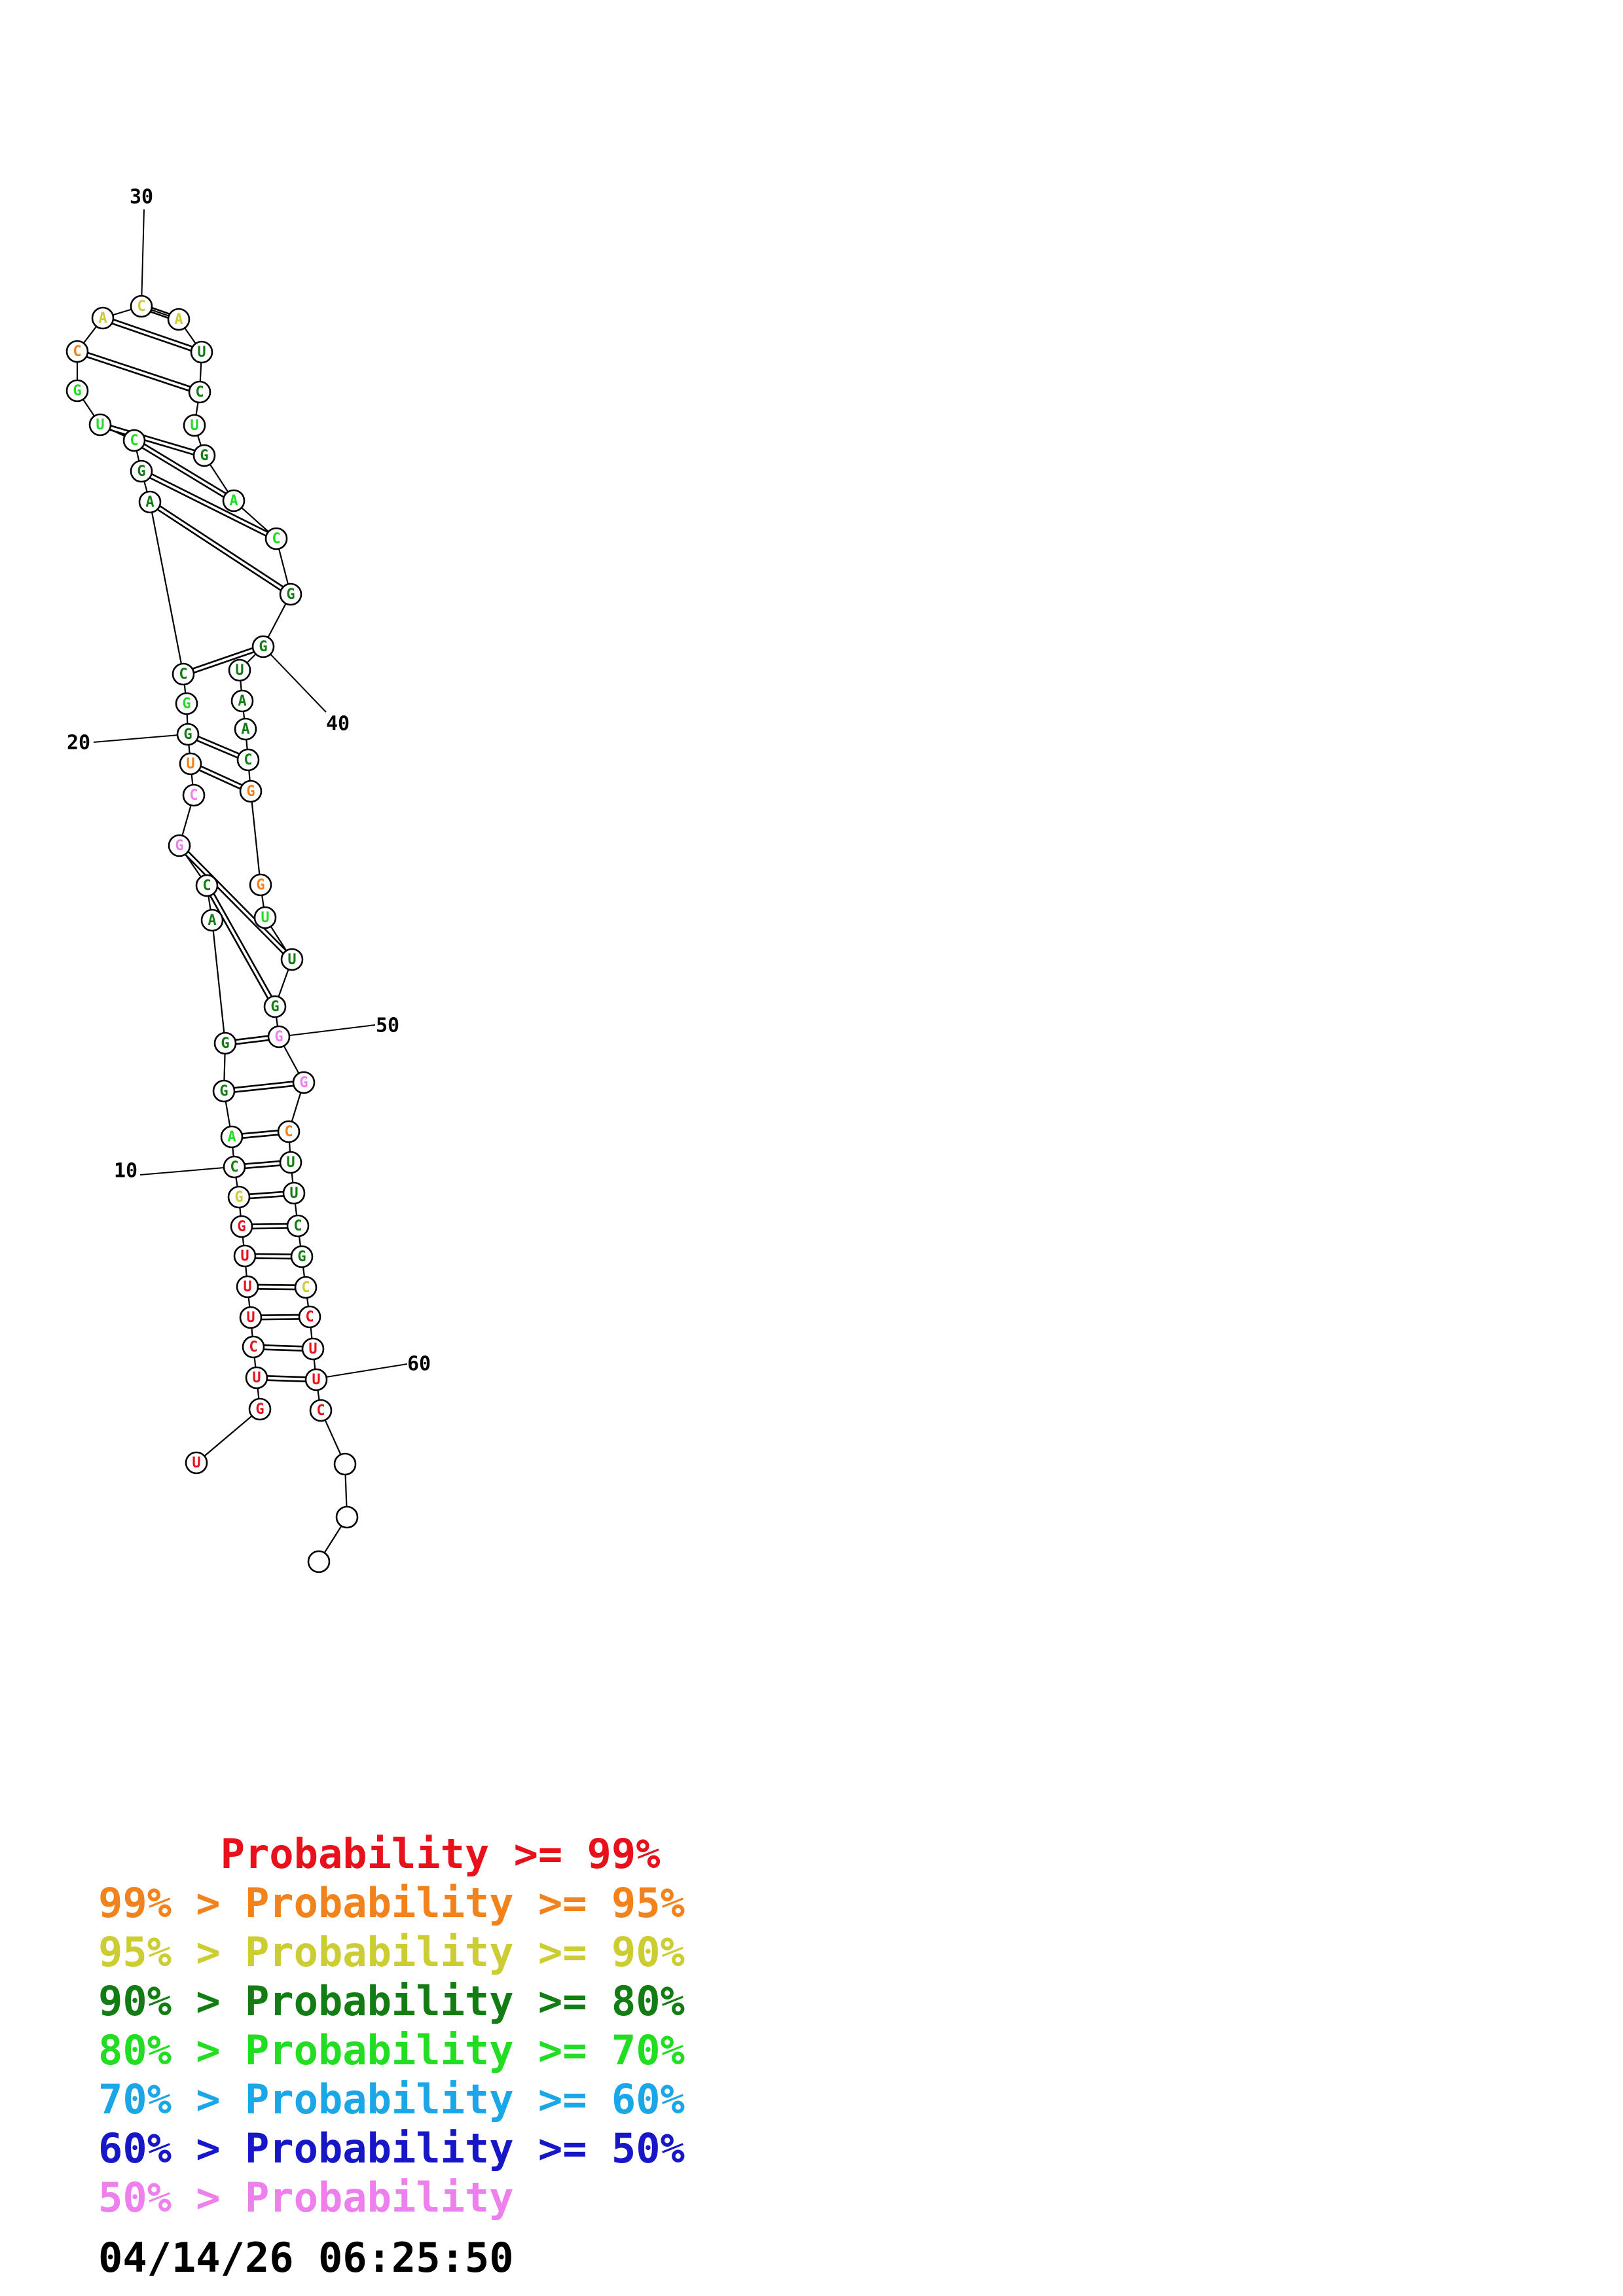 This screenshot has width=1623, height=2296. I want to click on backbone, so click(212, 933).